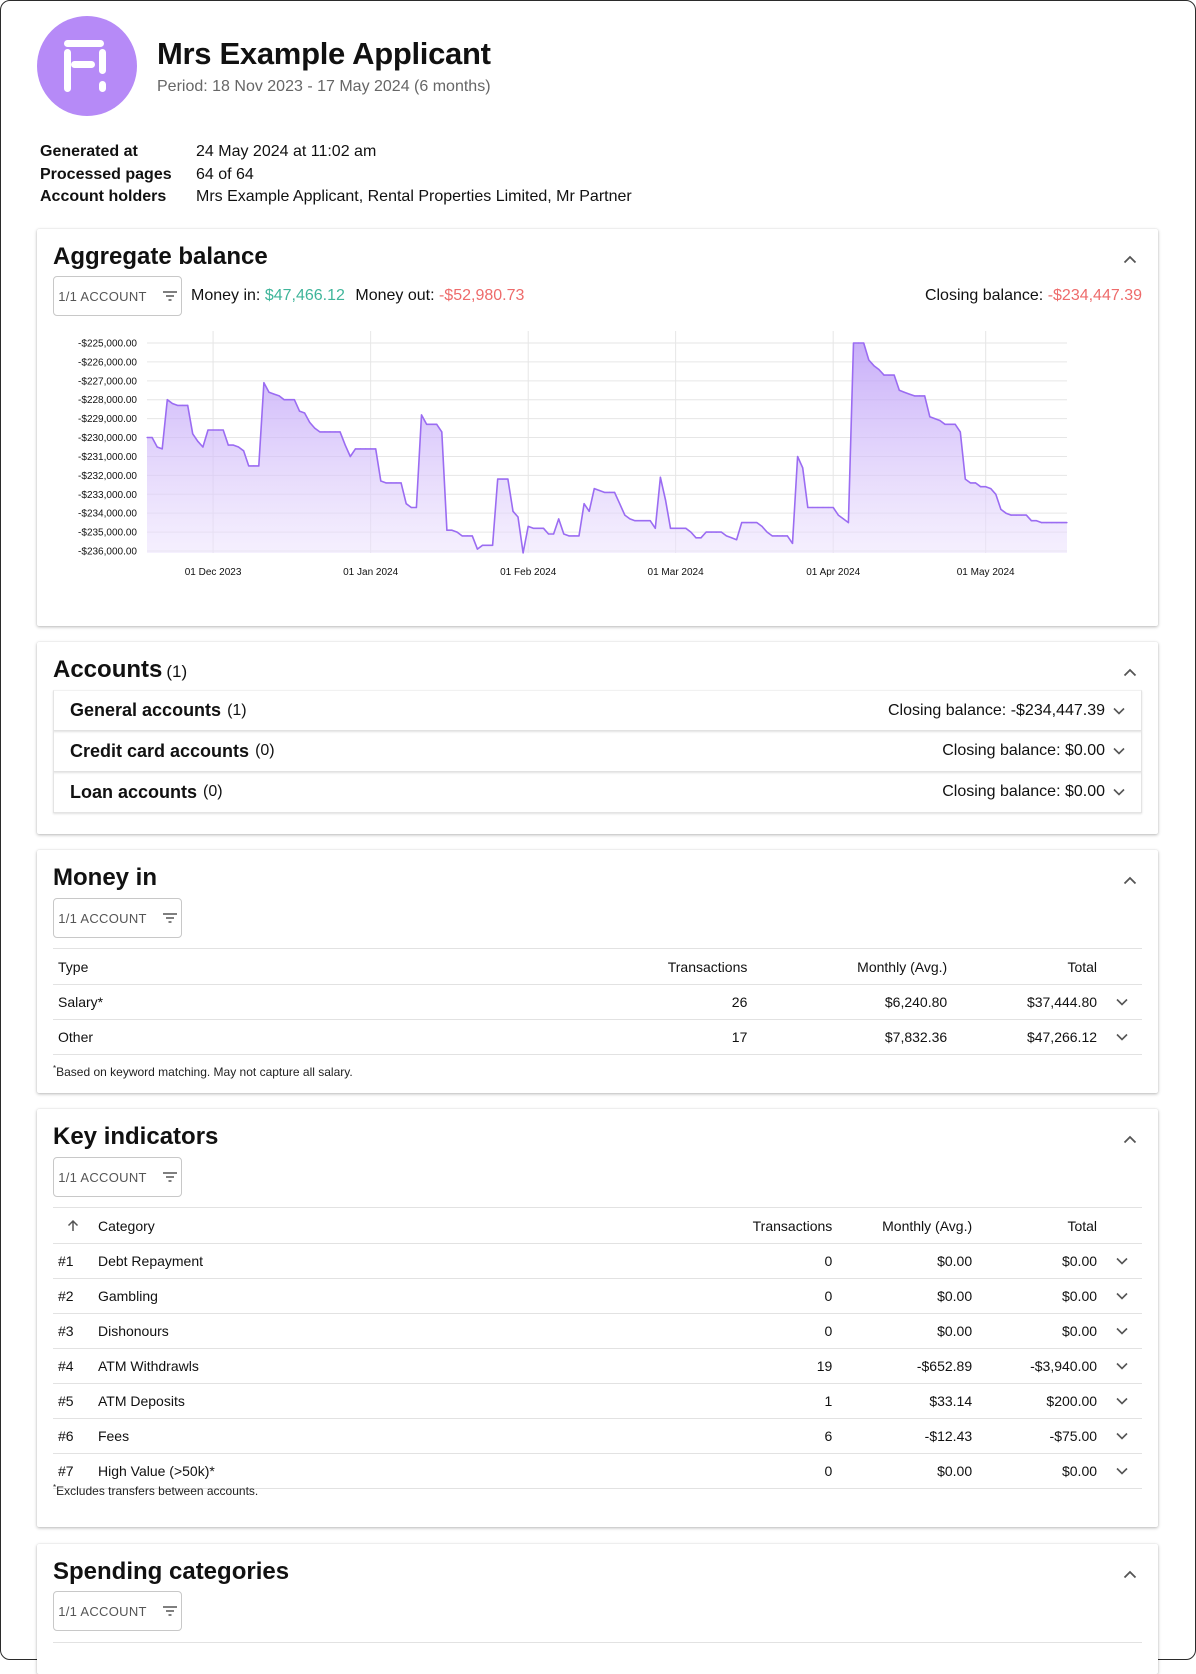  I want to click on arrow-up-icon, so click(73, 1225).